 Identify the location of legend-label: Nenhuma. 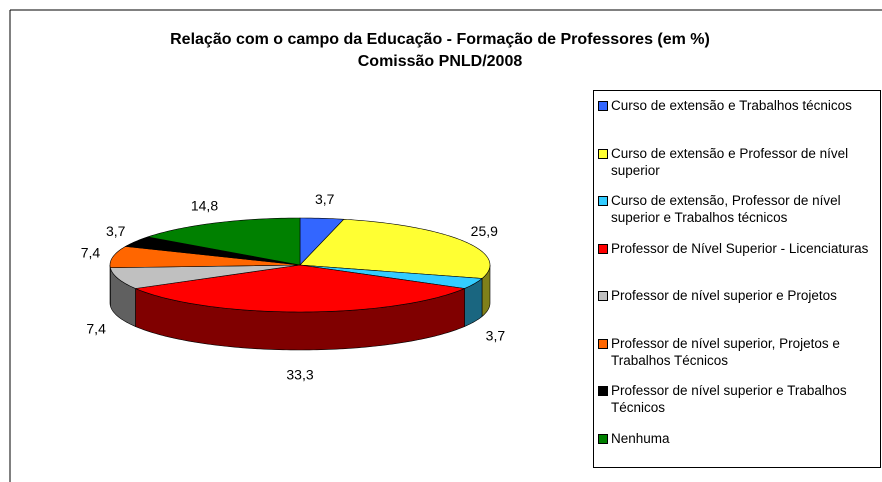
(640, 438).